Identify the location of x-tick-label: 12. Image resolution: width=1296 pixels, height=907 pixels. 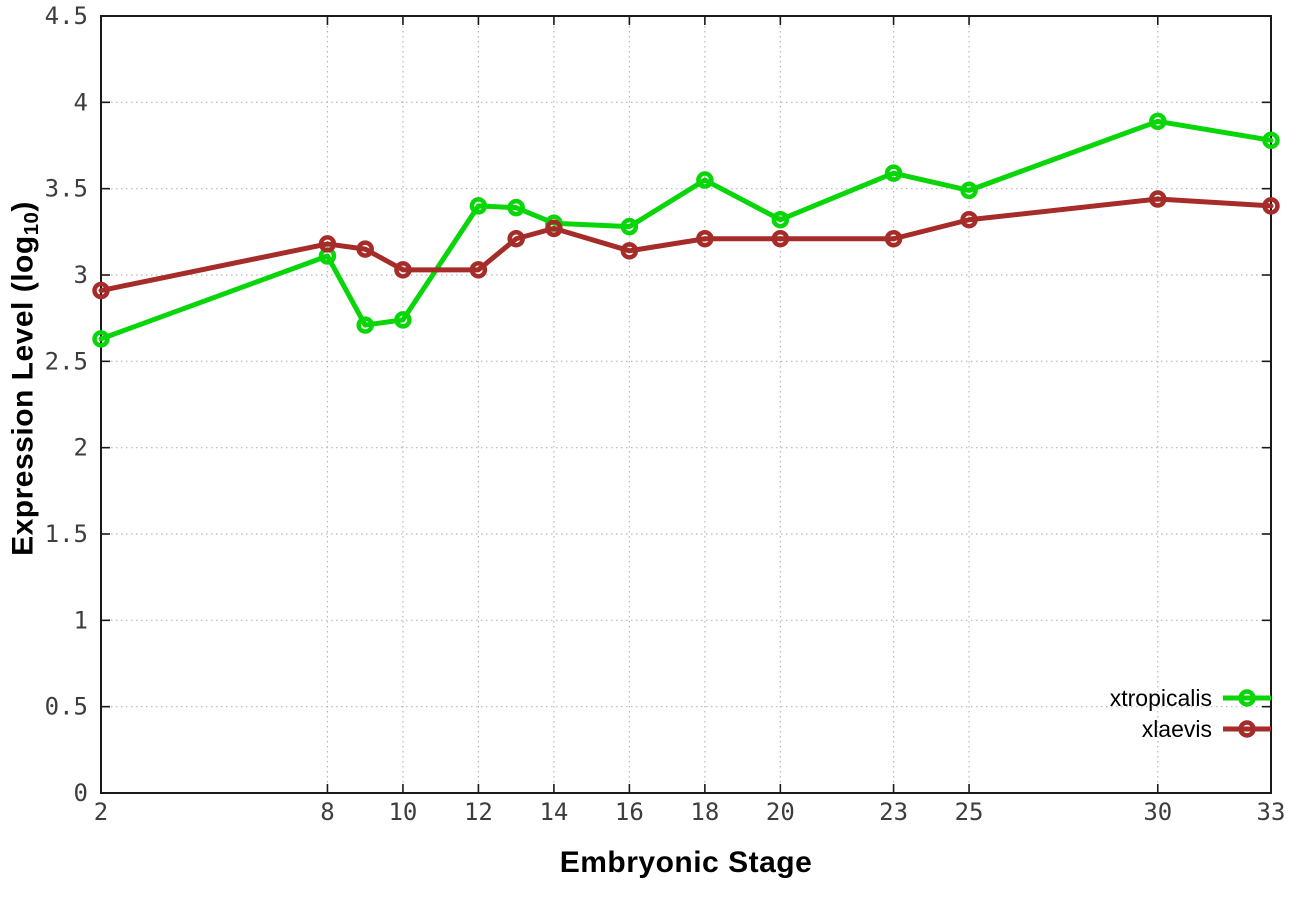
(478, 812).